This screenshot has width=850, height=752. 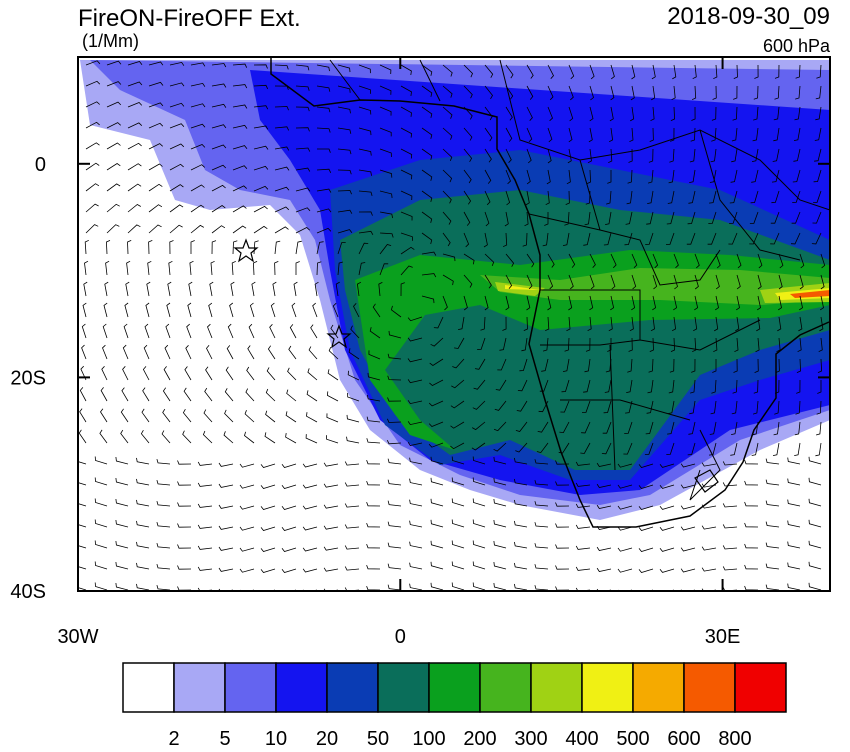 I want to click on chart-title: FireON-FireOFF Ext., so click(x=189, y=18).